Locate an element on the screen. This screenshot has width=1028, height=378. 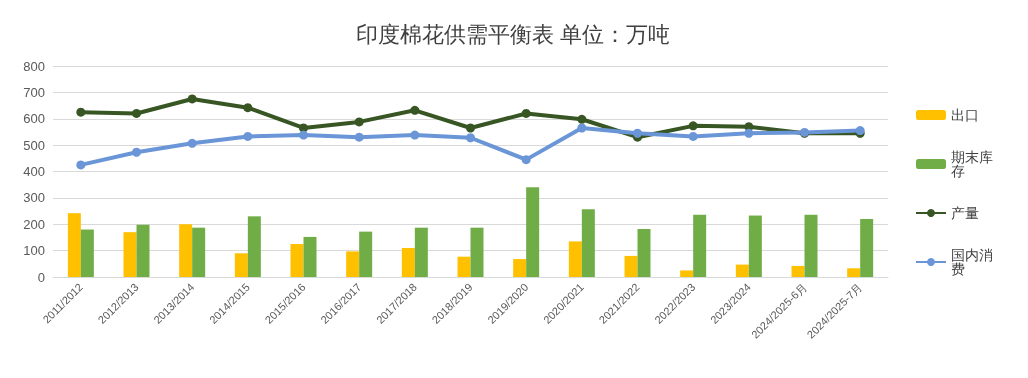
y-tick-label: 600 is located at coordinates (34, 119).